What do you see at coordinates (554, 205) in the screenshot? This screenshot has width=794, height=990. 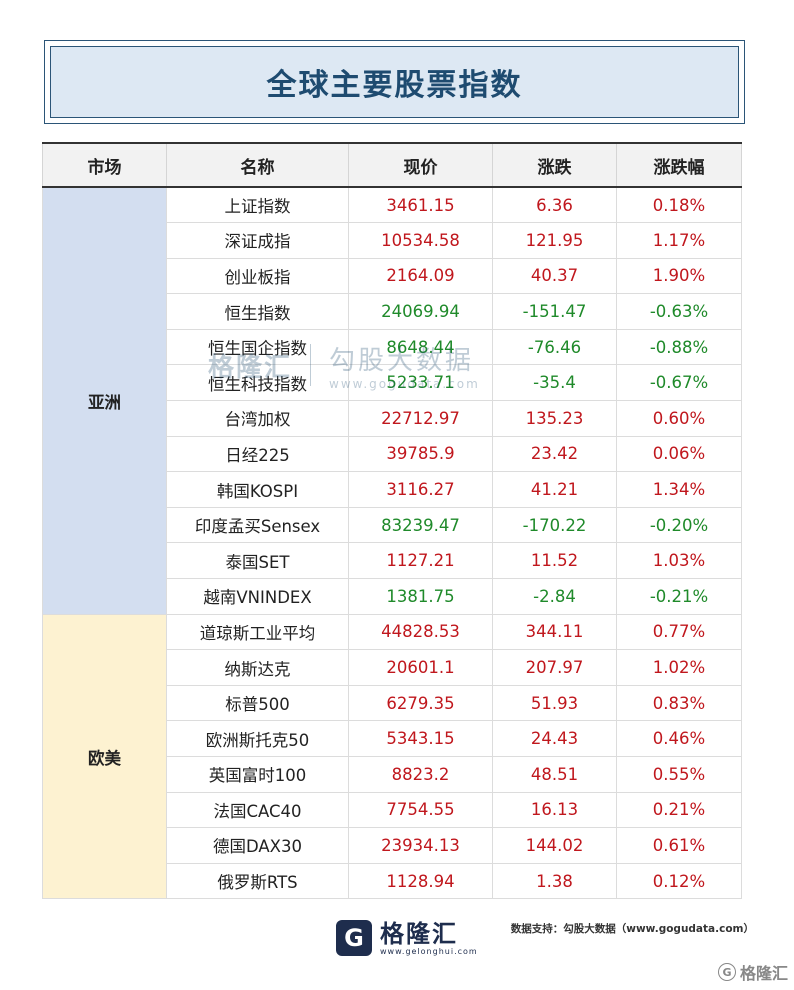 I see `index-change: 6.36` at bounding box center [554, 205].